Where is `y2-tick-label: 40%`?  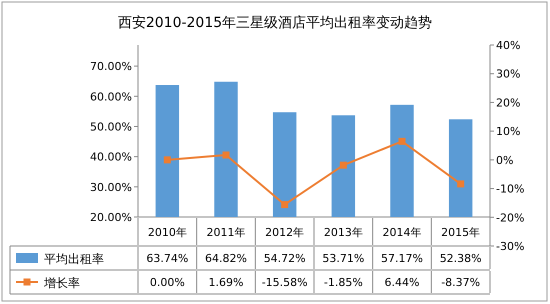 y2-tick-label: 40% is located at coordinates (508, 45).